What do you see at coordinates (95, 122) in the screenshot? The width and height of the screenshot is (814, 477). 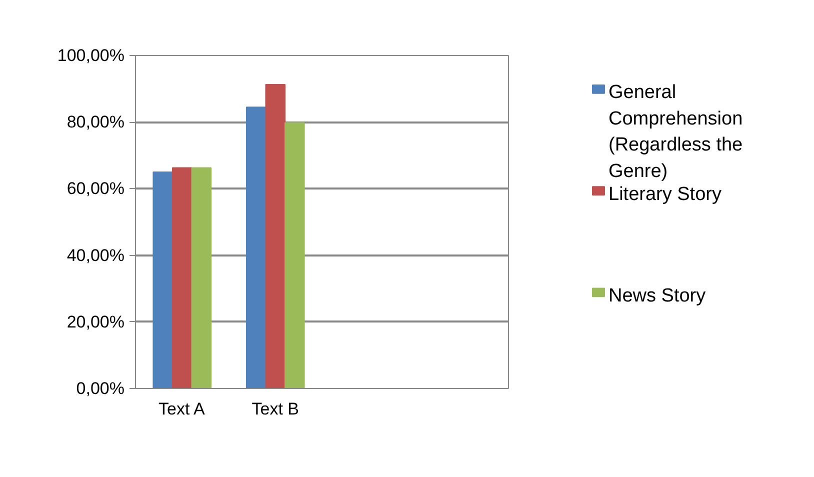 I see `y-tick-label: 80,00%` at bounding box center [95, 122].